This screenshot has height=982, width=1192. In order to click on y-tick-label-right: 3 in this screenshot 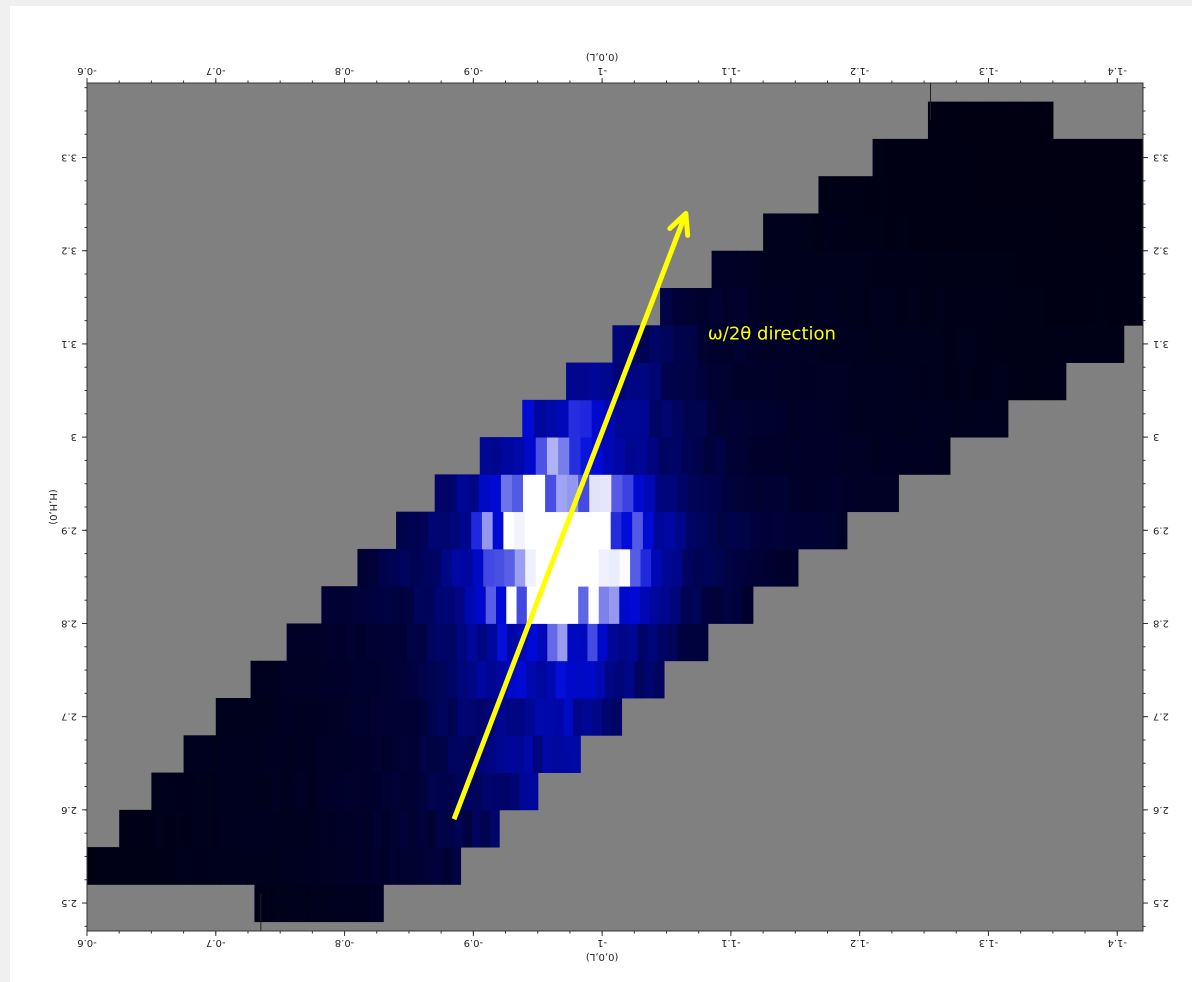, I will do `click(1156, 436)`.